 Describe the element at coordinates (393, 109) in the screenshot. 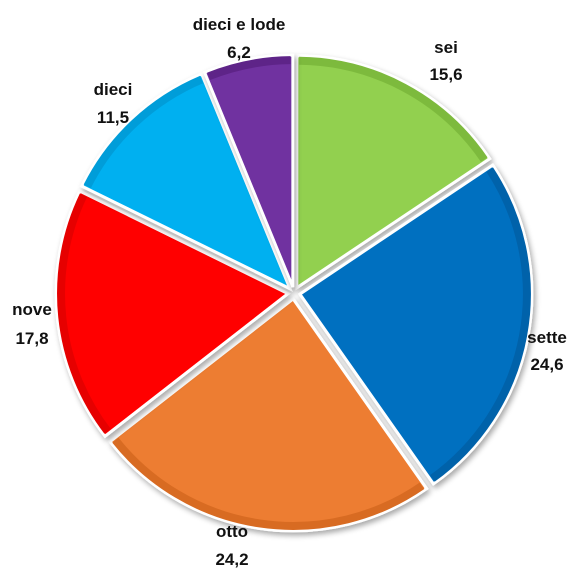

I see `pie-slice-edge-sei` at that location.